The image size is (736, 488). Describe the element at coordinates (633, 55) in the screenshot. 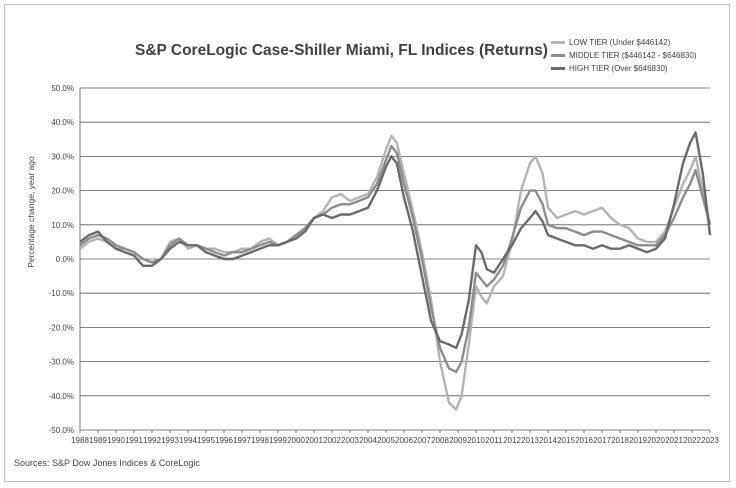

I see `legend-label: MIDDLE TIER ($446142 - $646830)` at that location.